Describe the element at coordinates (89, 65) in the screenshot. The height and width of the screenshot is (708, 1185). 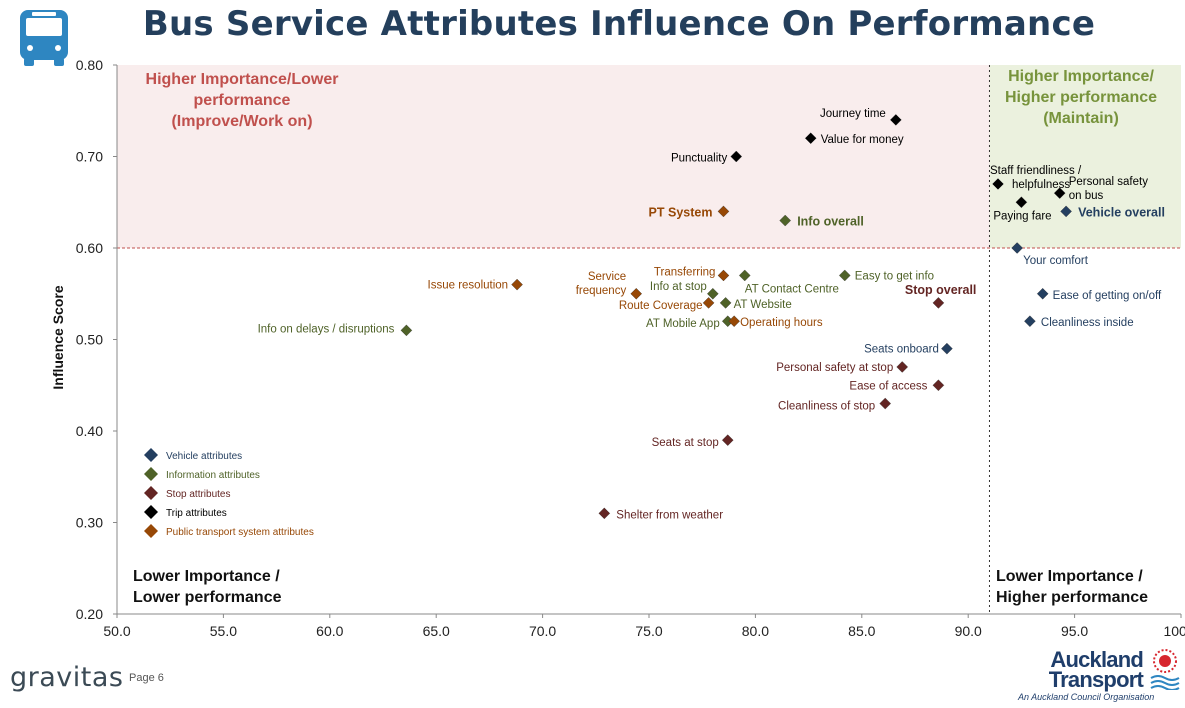
I see `y-tick-label: 0.80` at that location.